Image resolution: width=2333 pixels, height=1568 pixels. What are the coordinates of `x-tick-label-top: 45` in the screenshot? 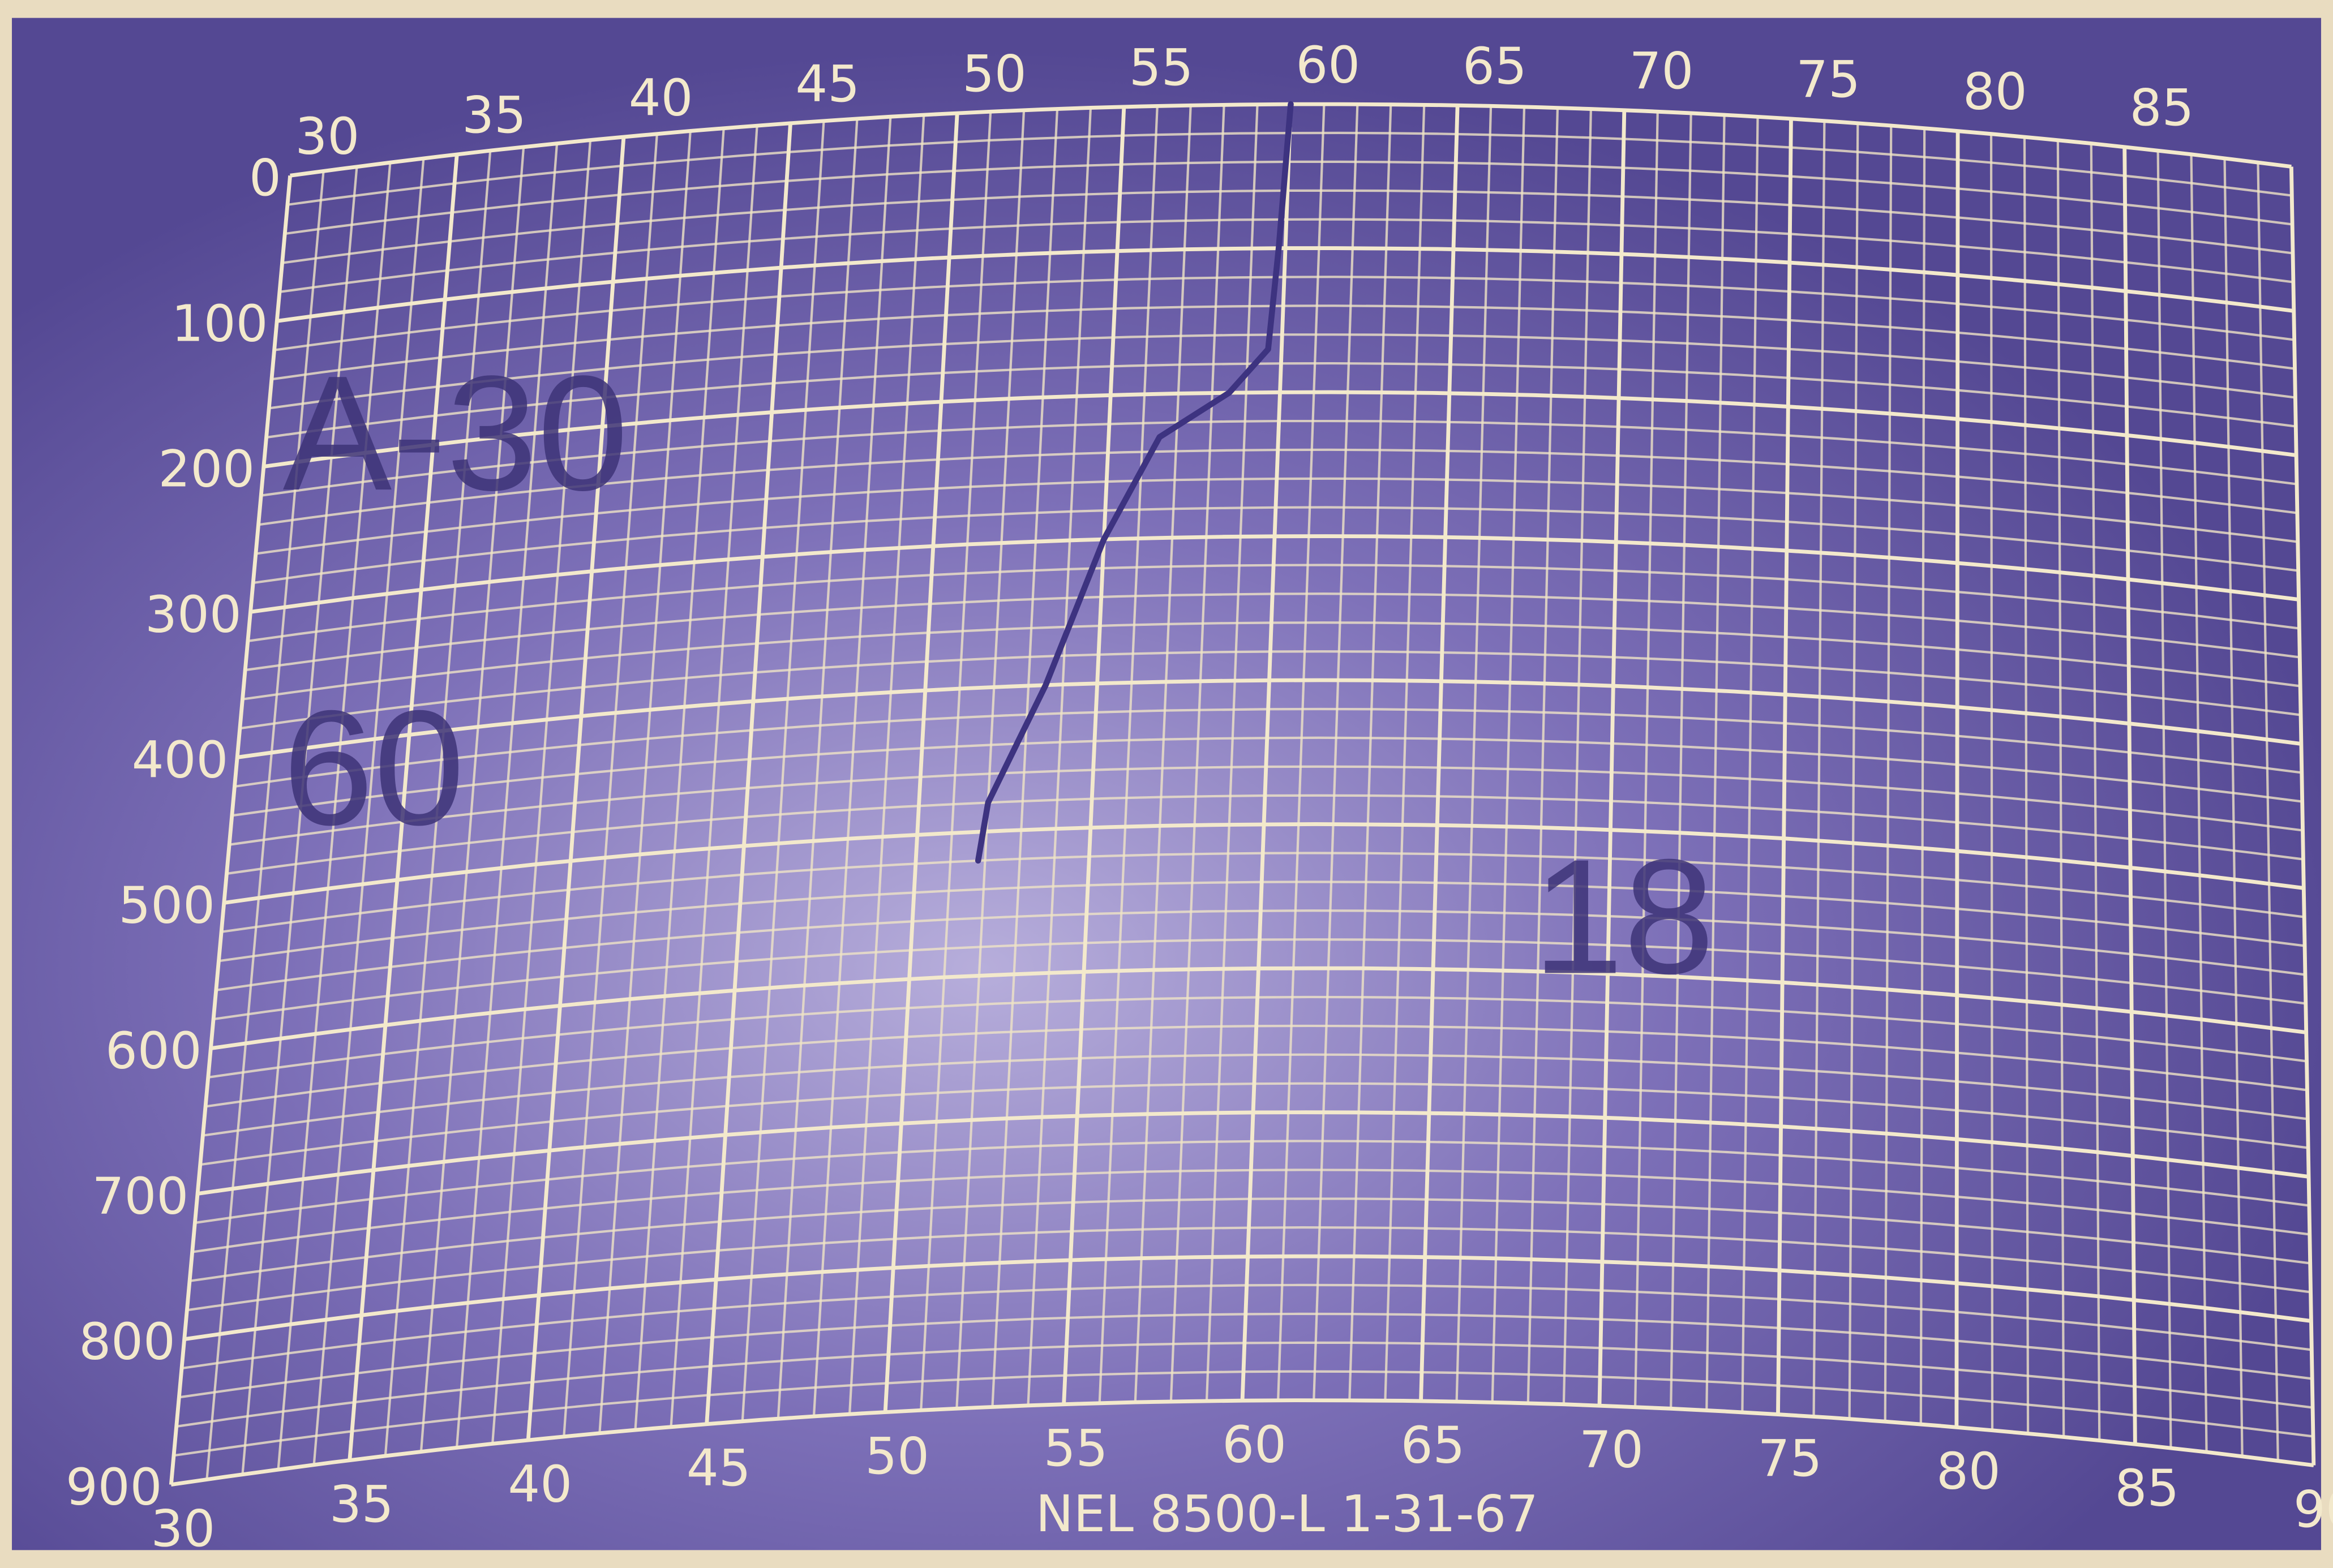 It's located at (828, 85).